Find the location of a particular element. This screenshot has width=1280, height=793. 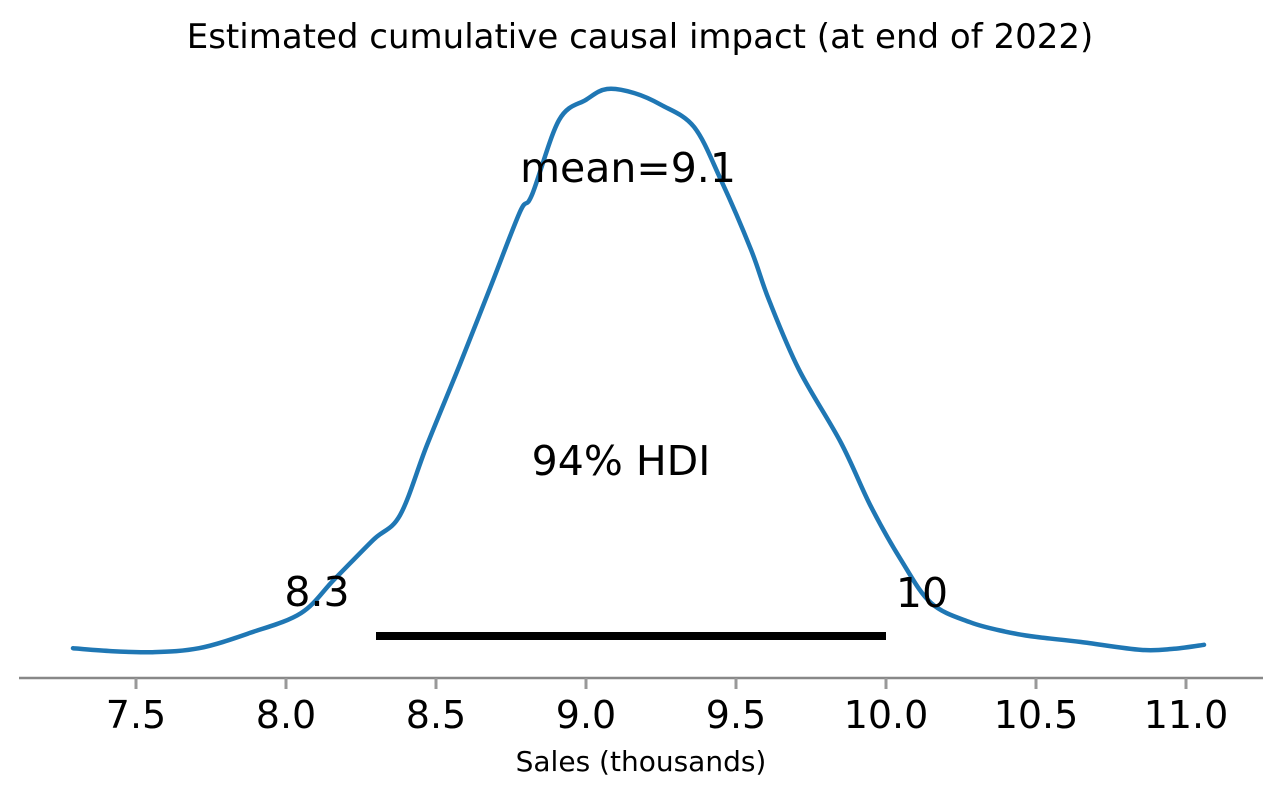

x-tick-label: 9.0 is located at coordinates (586, 715).